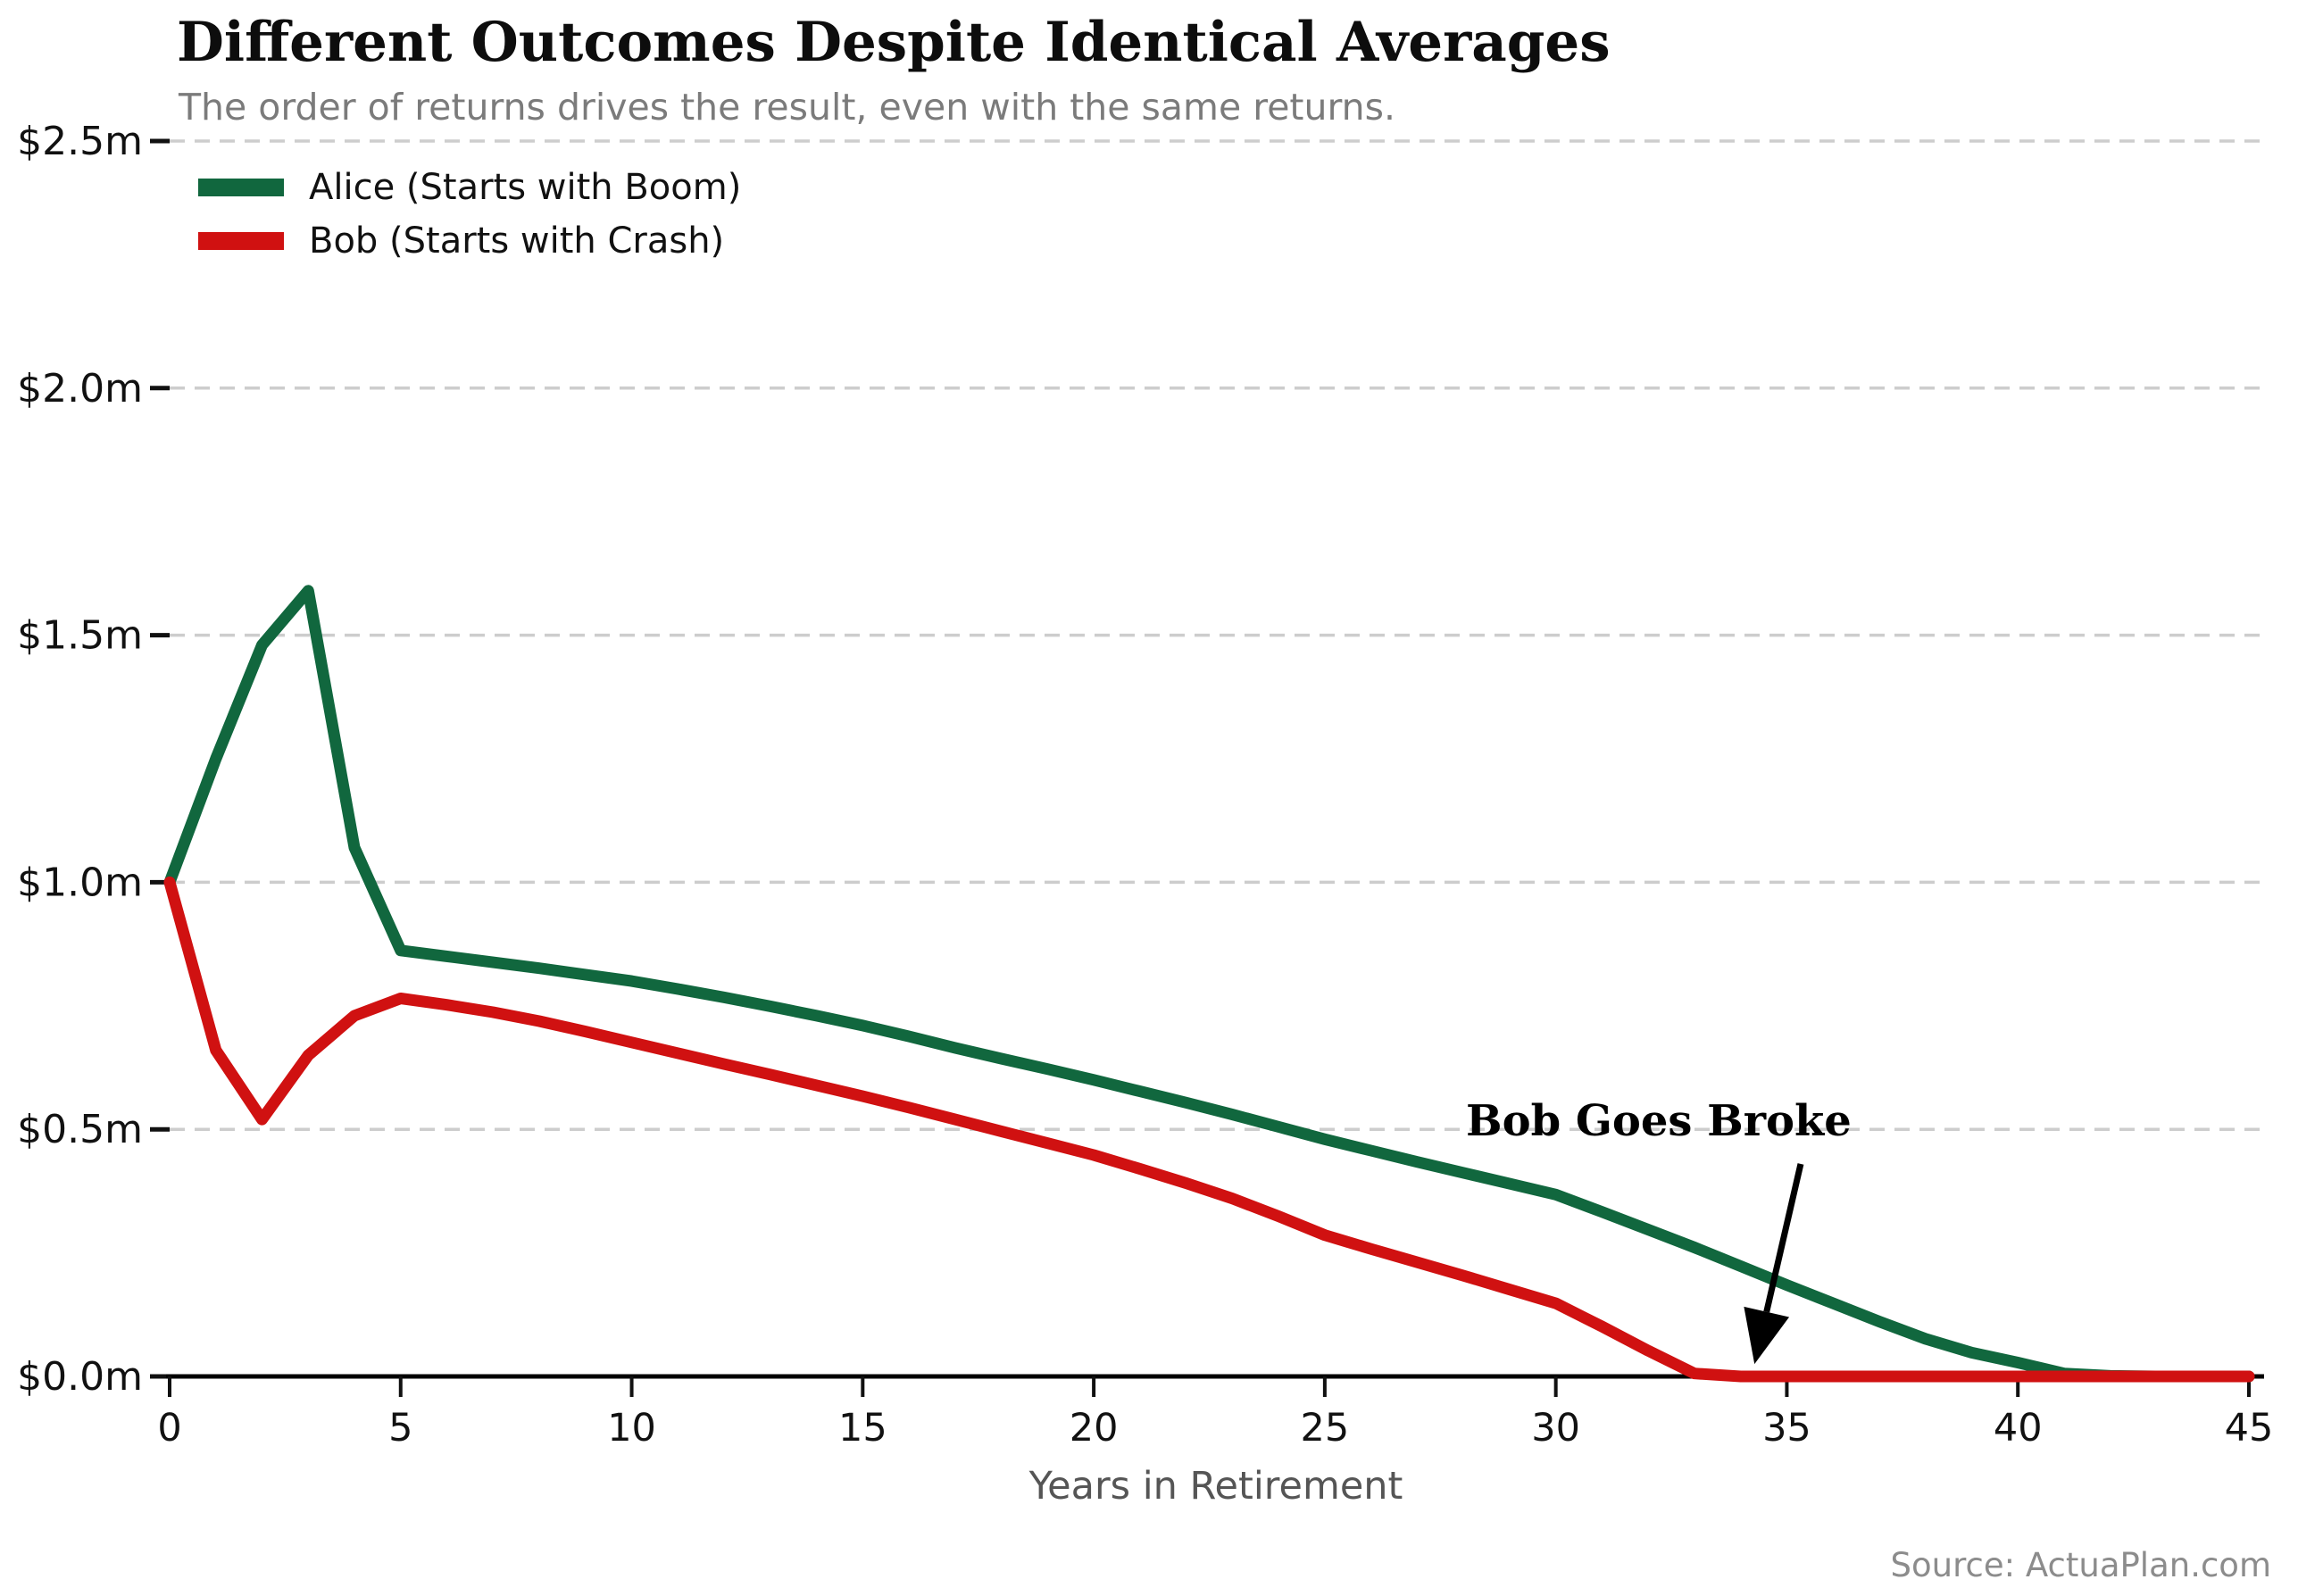  I want to click on source-note: Source: ActuaPlan.com, so click(2080, 1565).